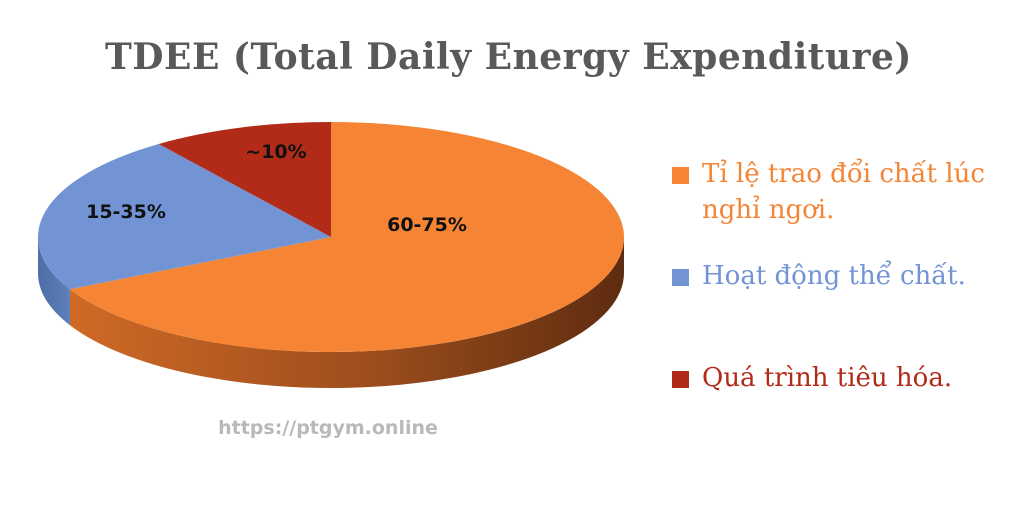 The height and width of the screenshot is (522, 1017). Describe the element at coordinates (54, 281) in the screenshot. I see `pie-slice-side` at that location.